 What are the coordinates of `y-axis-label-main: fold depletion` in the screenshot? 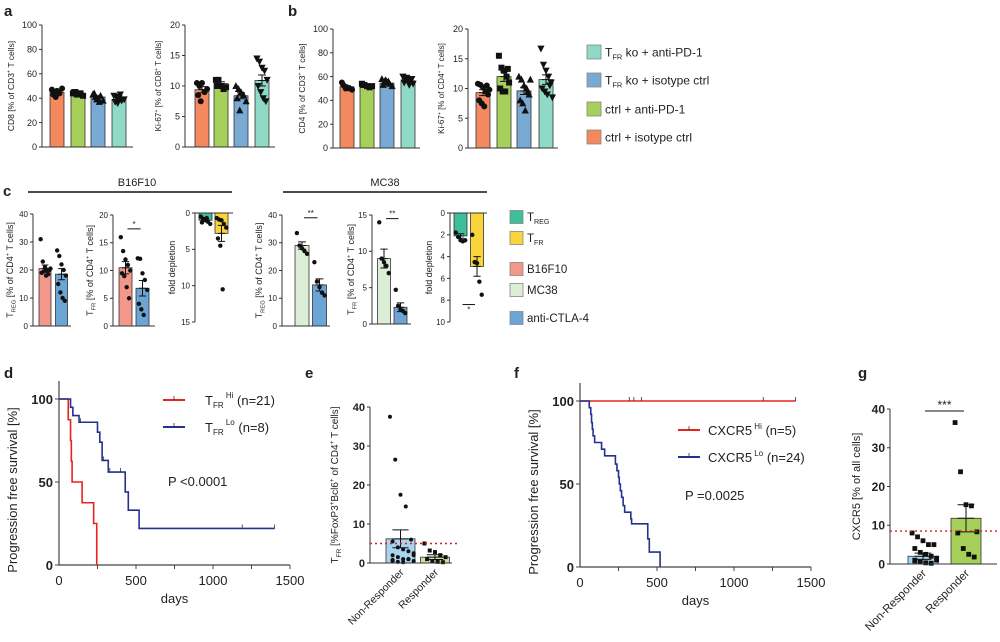 It's located at (429, 268).